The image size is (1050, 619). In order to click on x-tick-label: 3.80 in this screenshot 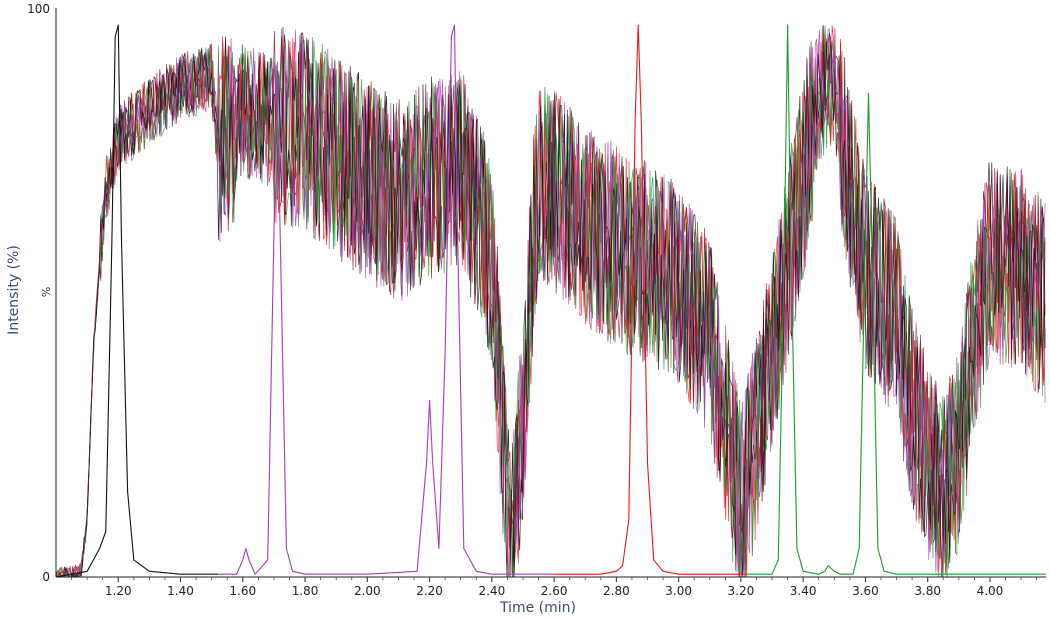, I will do `click(927, 591)`.